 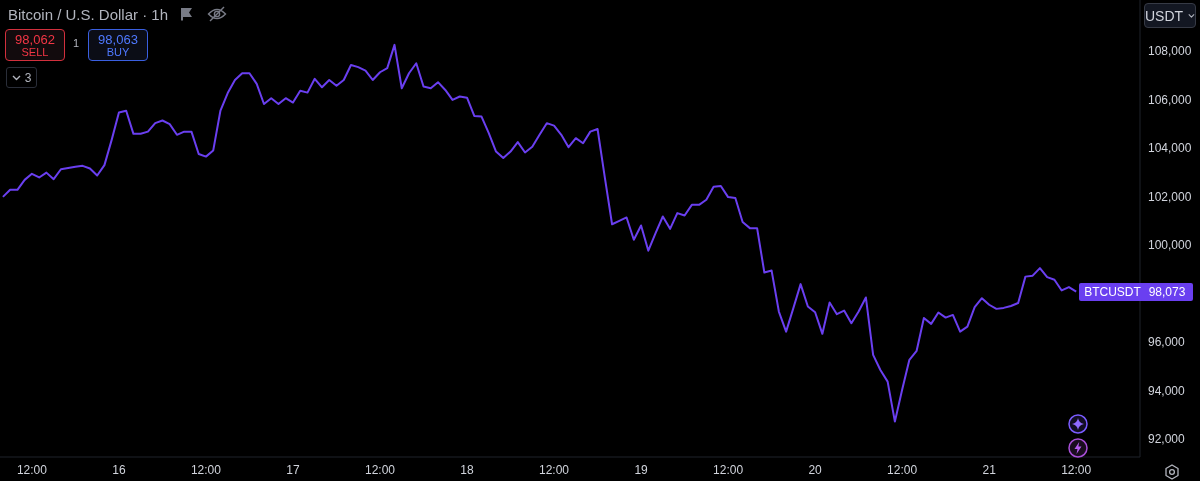 What do you see at coordinates (118, 52) in the screenshot?
I see `annotation: BUY` at bounding box center [118, 52].